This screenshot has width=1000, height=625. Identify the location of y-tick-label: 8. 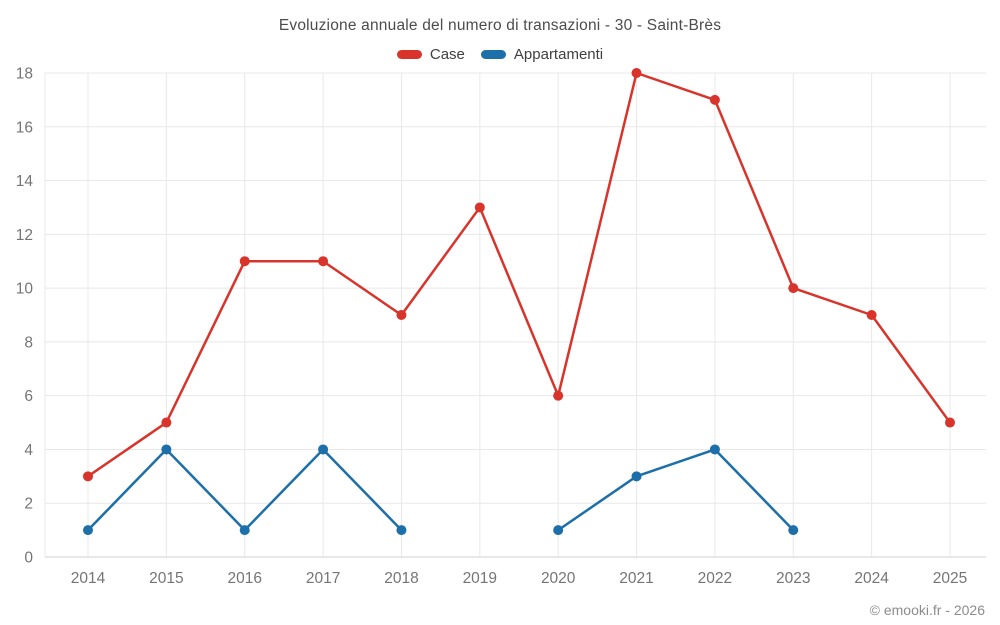
(28, 342).